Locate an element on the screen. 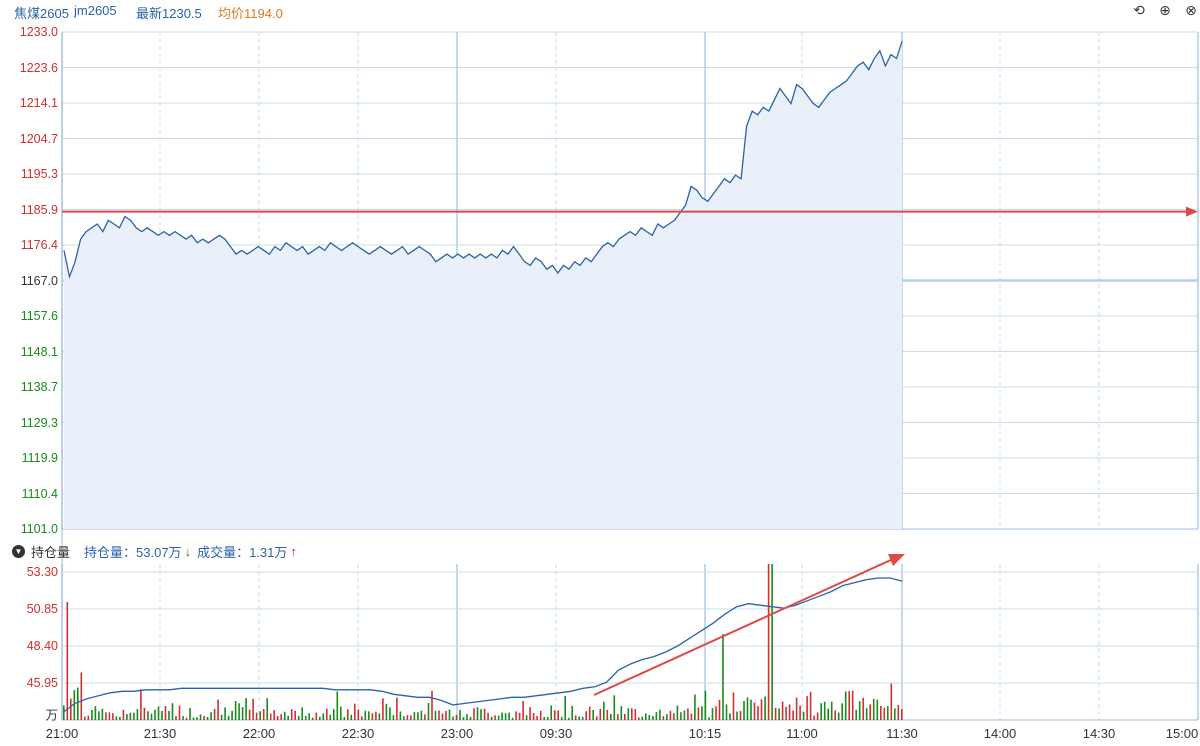 The width and height of the screenshot is (1200, 746). zoom-in-icon: ⊕ is located at coordinates (1165, 10).